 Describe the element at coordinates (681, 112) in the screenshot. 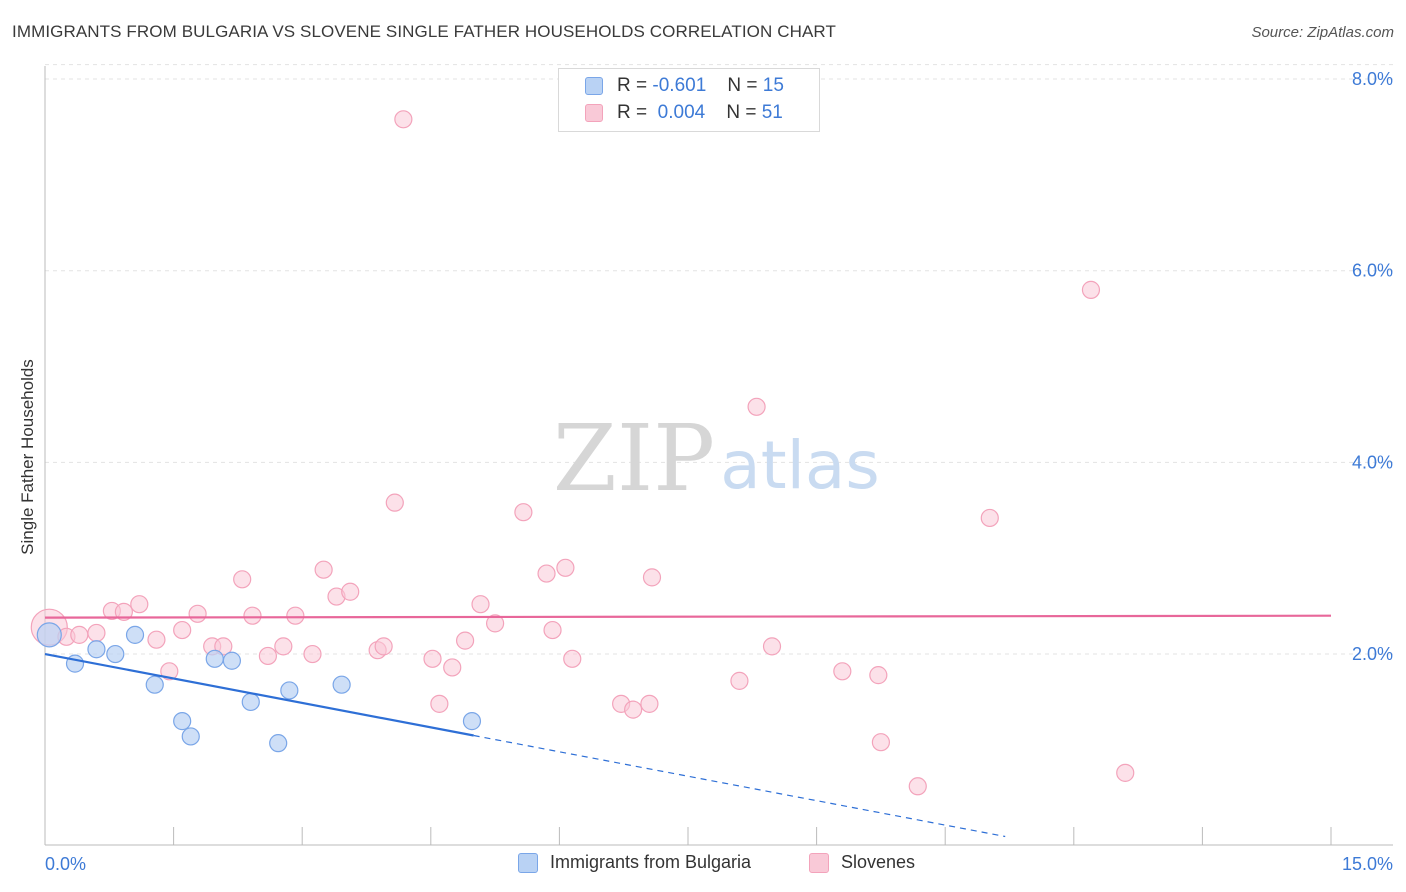

I see `r-value-slovenes: 0.004` at that location.